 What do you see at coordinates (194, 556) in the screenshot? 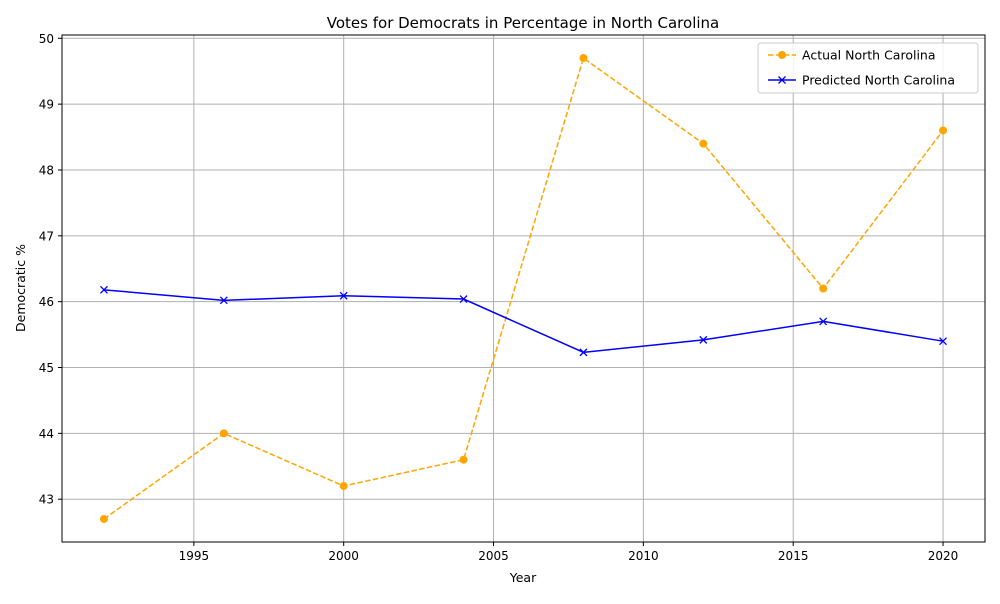
I see `x-tick-label: 1995` at bounding box center [194, 556].